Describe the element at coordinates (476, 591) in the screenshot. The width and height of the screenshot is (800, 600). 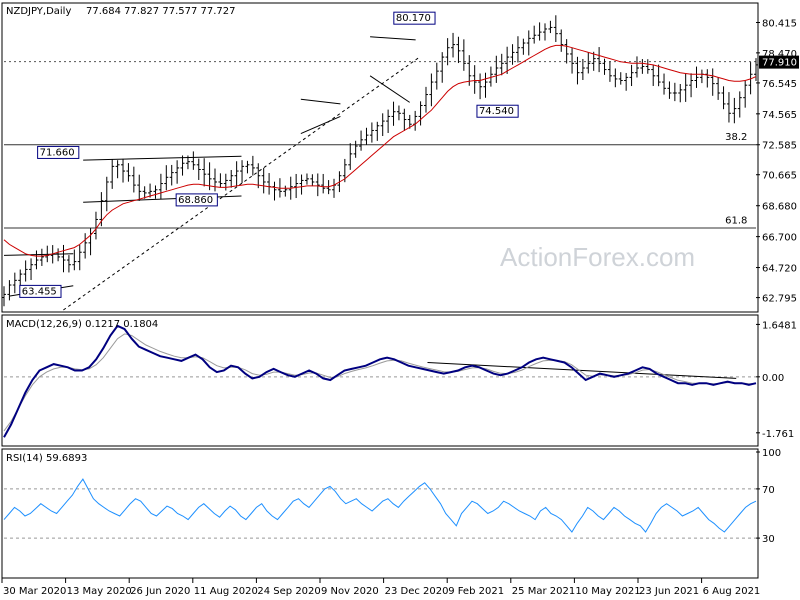
I see `x-tick-label: 9 Feb 2021` at that location.